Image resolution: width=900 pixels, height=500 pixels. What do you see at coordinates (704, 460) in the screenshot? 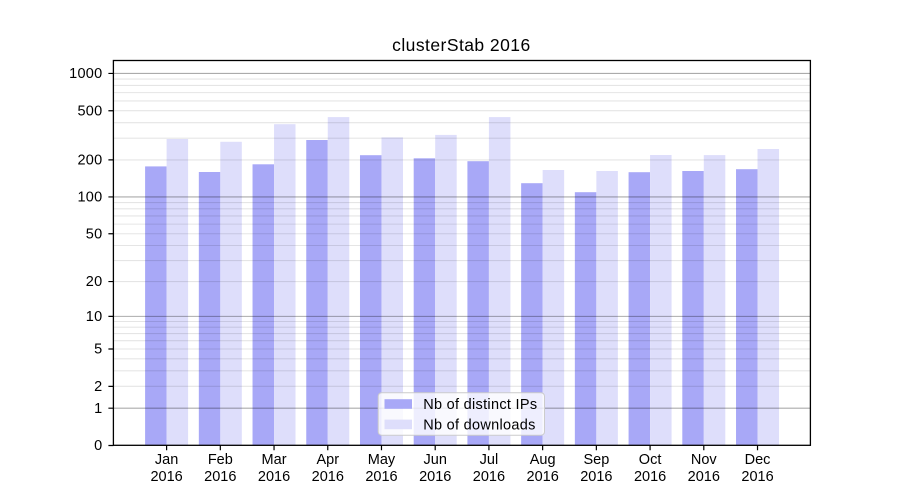
I see `svg-text: Nov` at bounding box center [704, 460].